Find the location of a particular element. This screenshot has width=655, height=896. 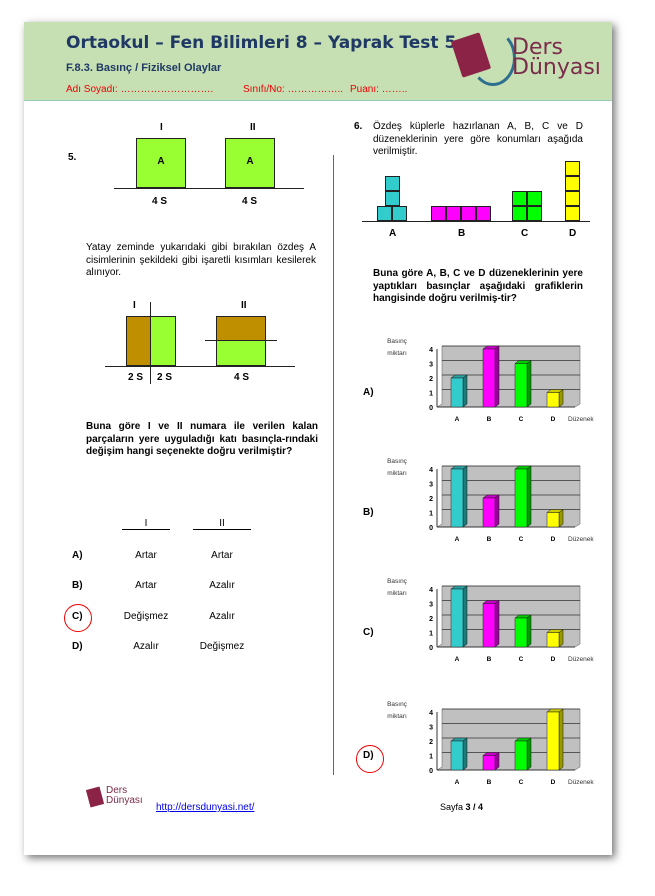

bar-chart: 0 1 2 3 4 Basınç miktarı Düzenek A B C D is located at coordinates (490, 620).